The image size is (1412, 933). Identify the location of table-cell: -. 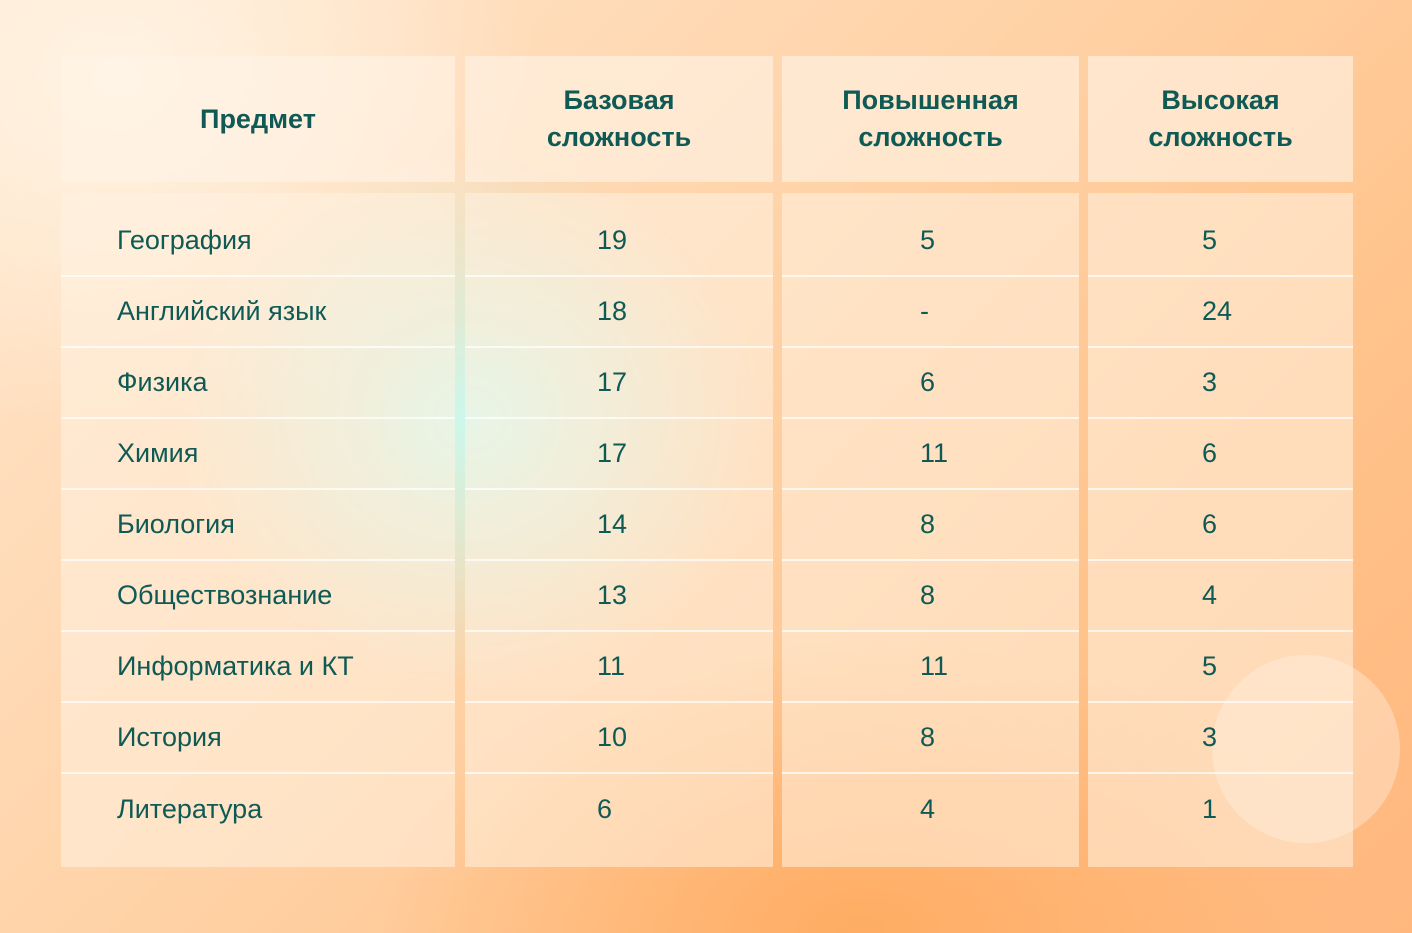
(930, 312).